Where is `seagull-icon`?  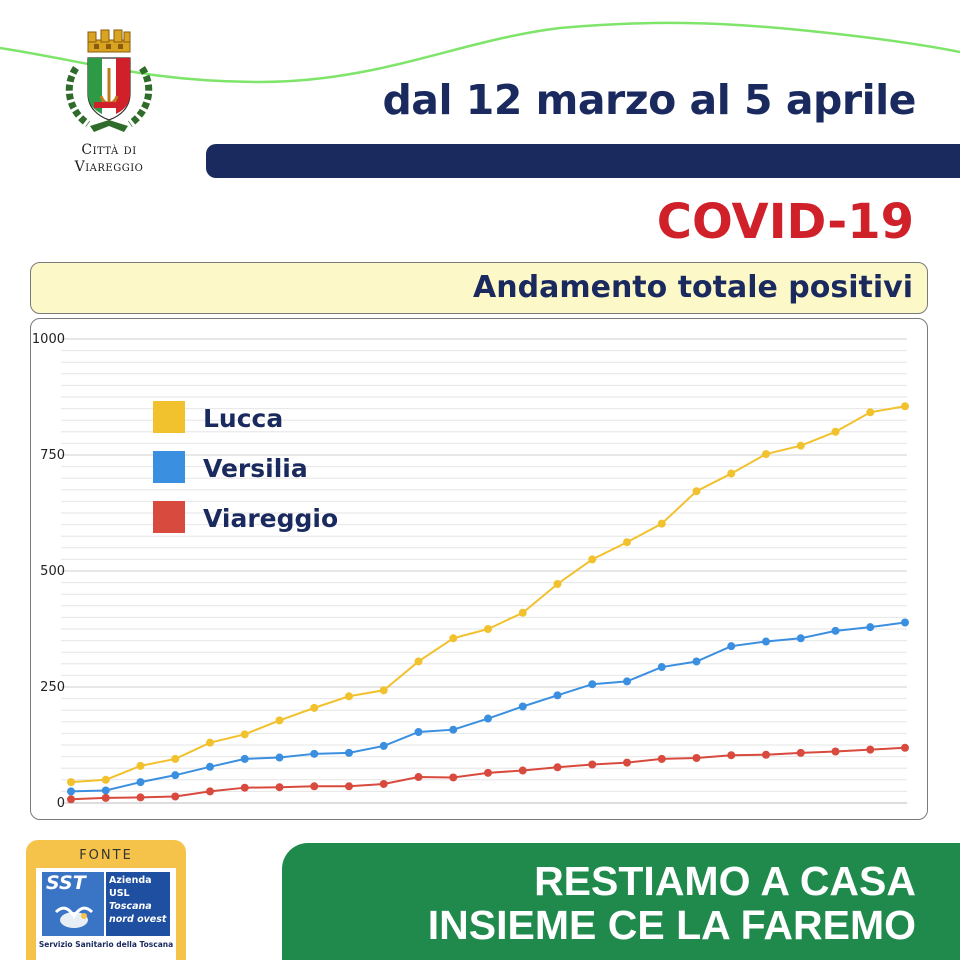
seagull-icon is located at coordinates (74, 917).